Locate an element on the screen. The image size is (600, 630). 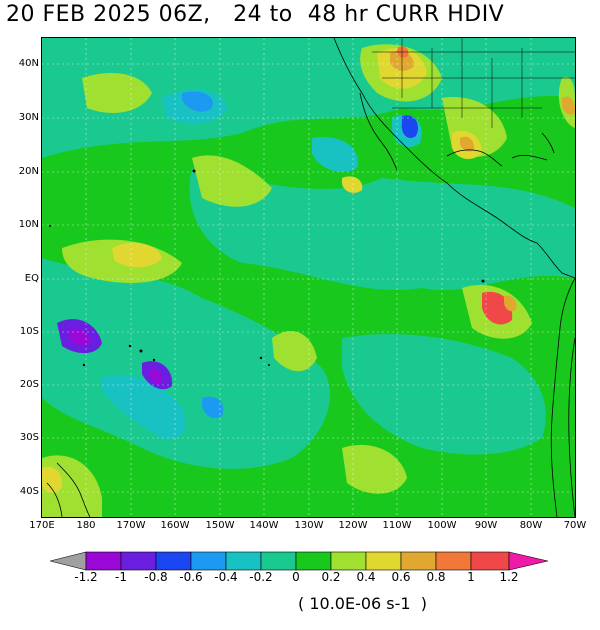
lat-label: 40N is located at coordinates (28, 63).